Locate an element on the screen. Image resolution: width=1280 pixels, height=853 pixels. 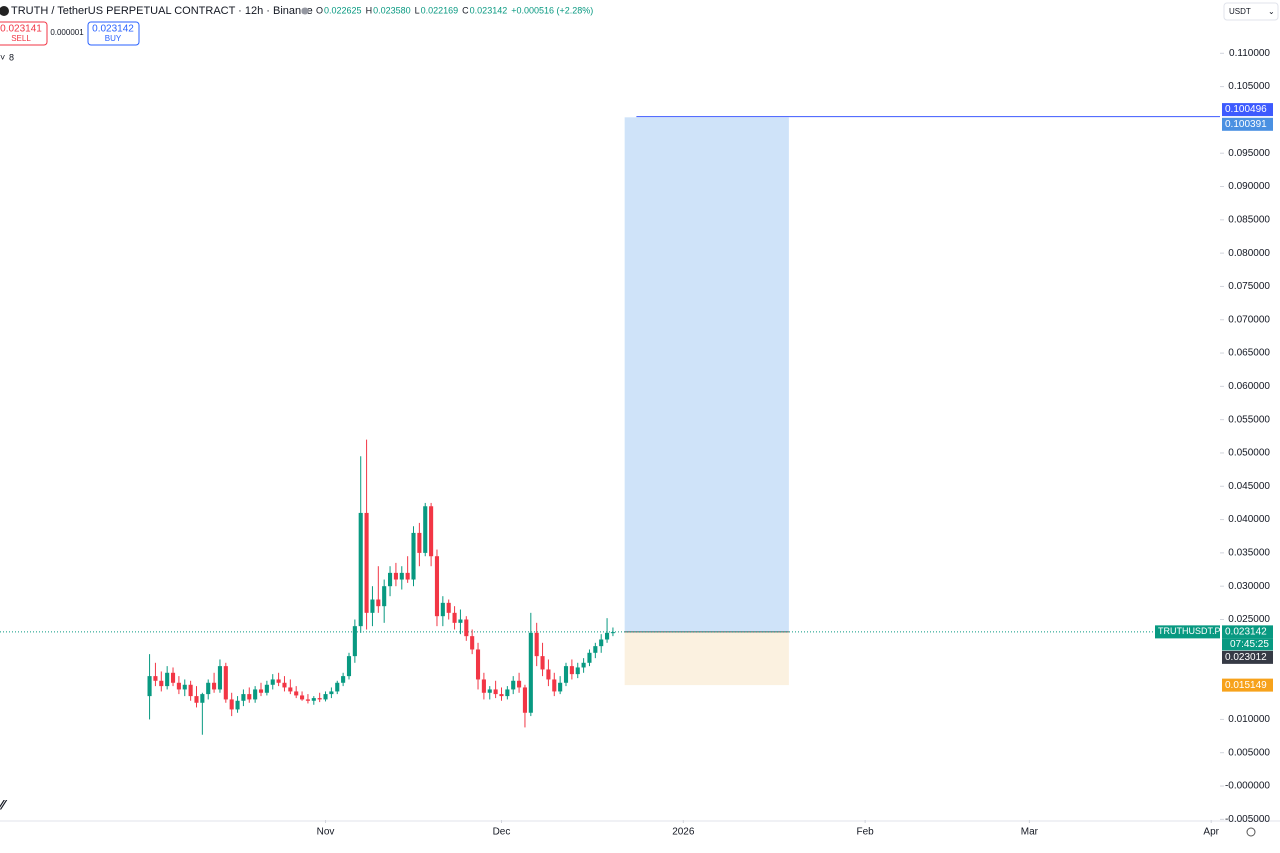
line-price-label-bg is located at coordinates (1247, 110).